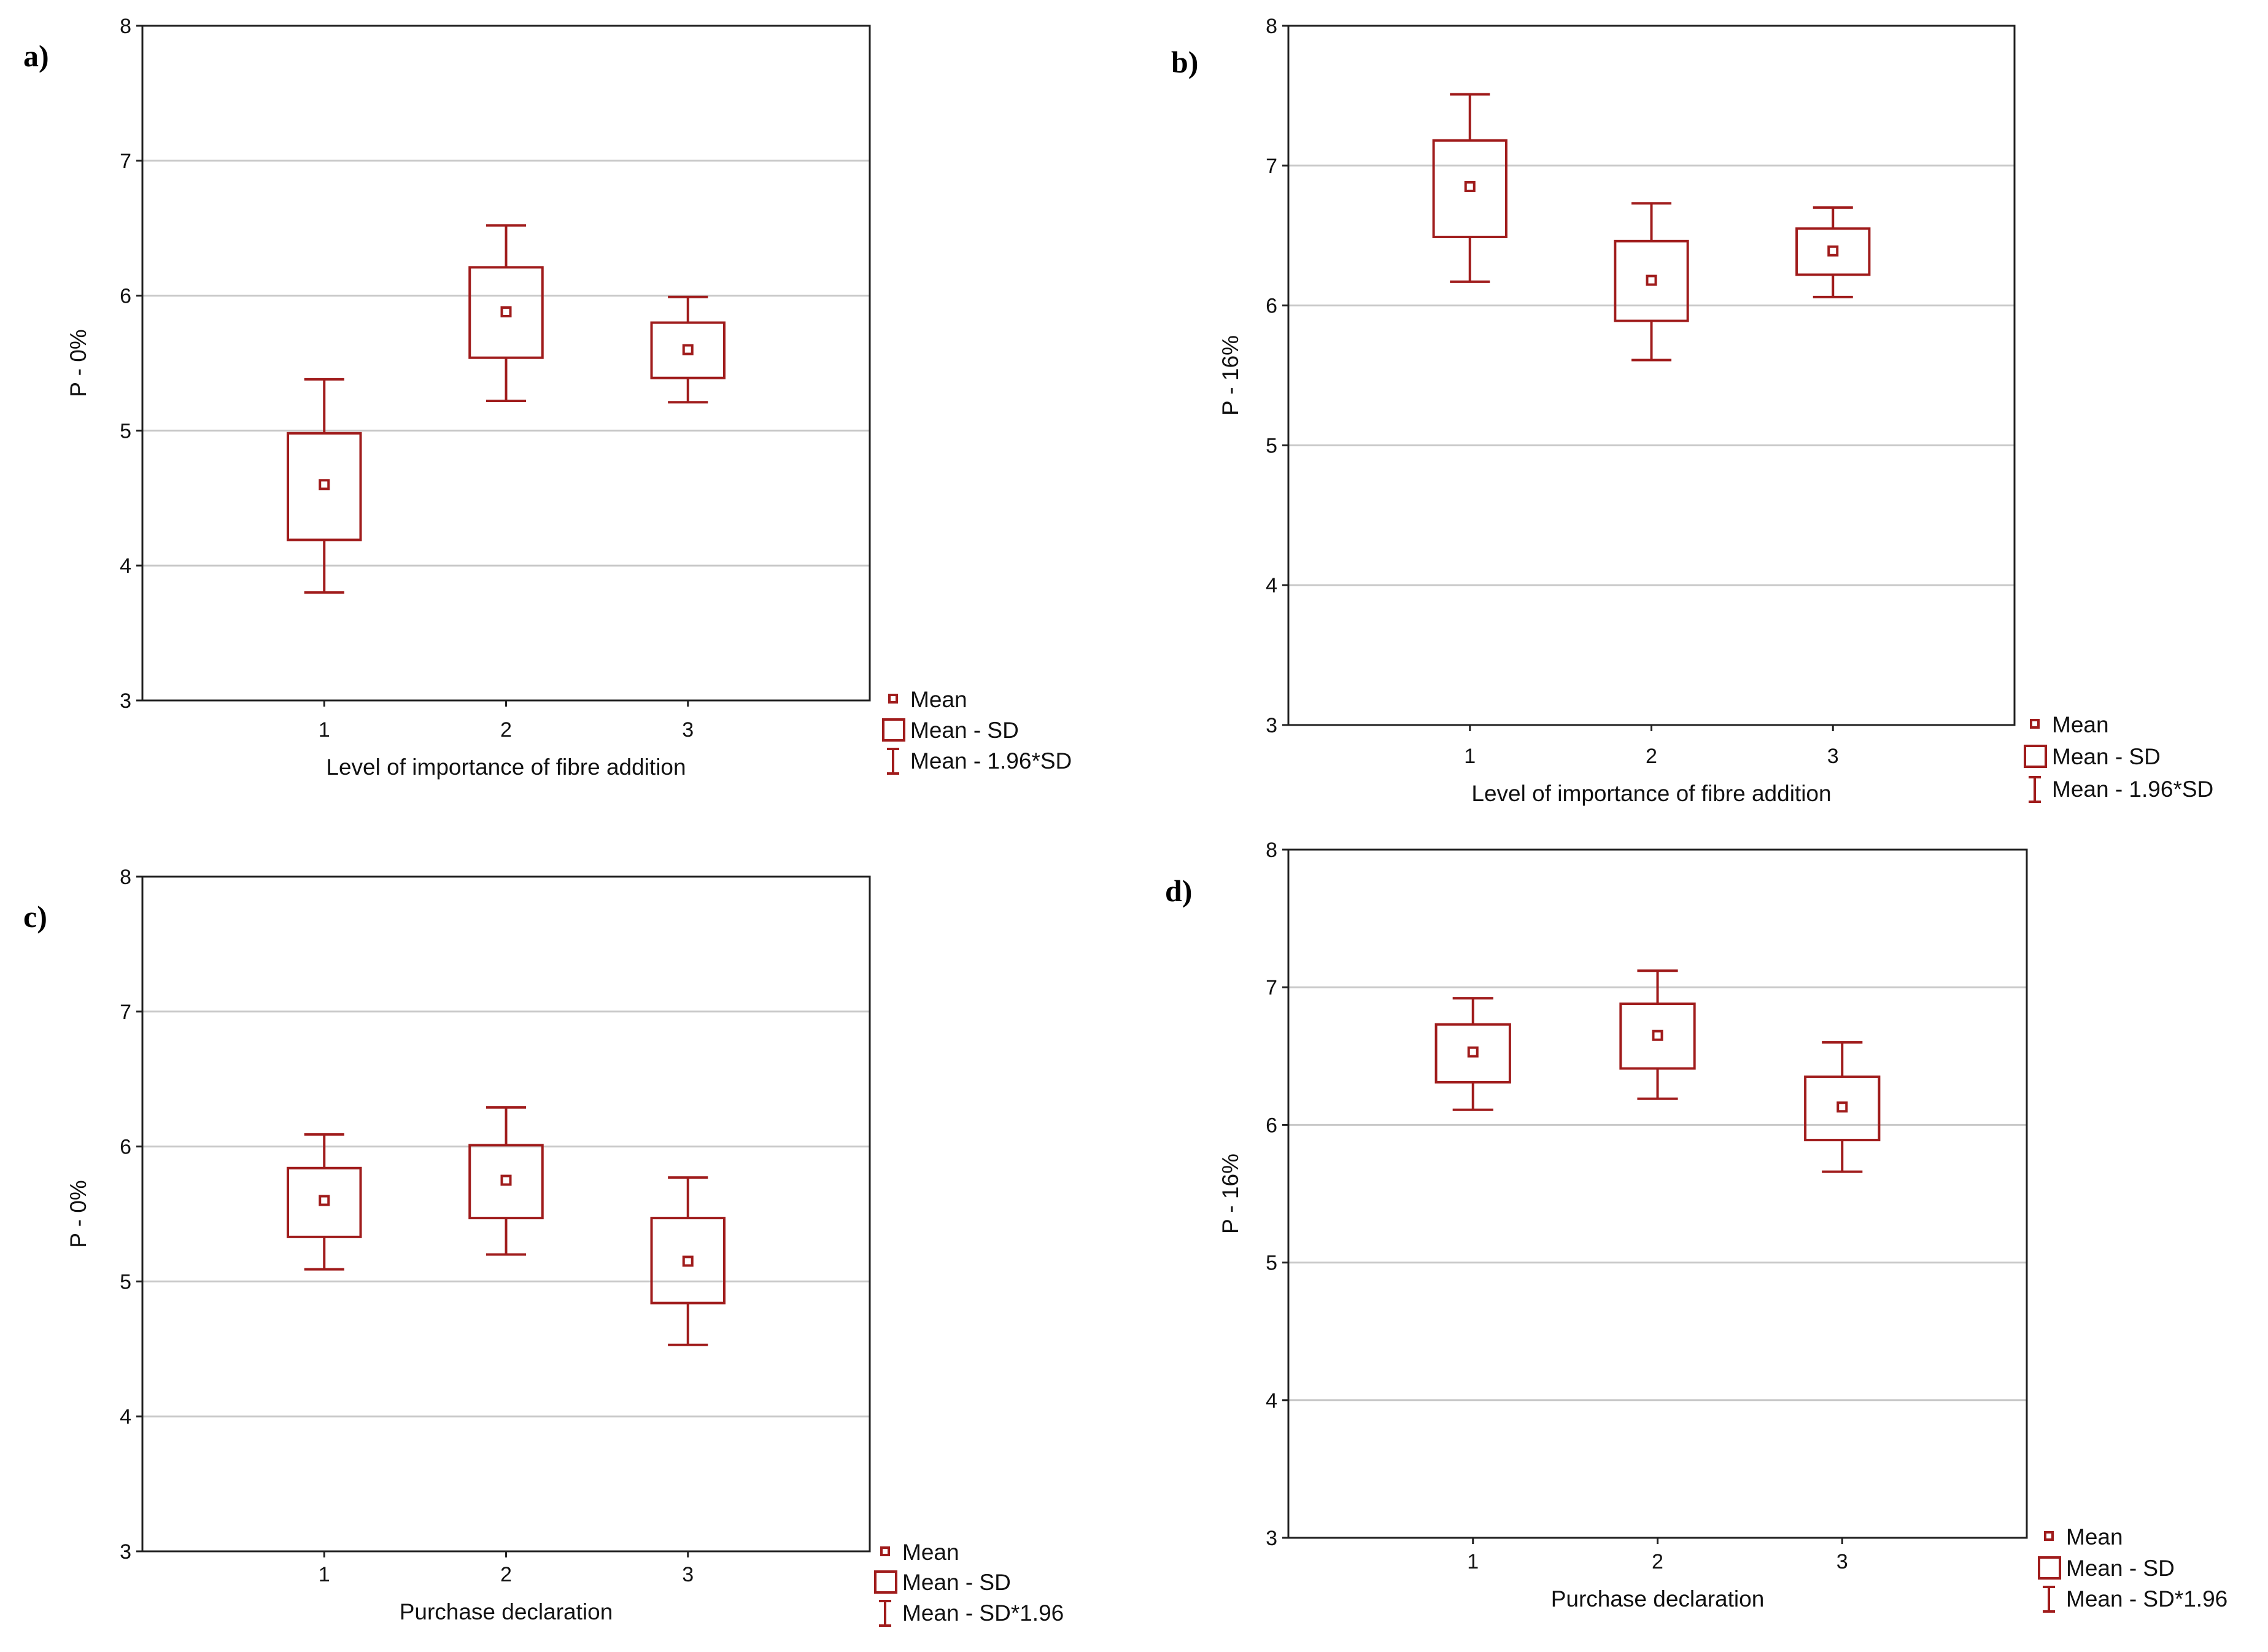 The image size is (2268, 1652). I want to click on panel-label: a), so click(36, 56).